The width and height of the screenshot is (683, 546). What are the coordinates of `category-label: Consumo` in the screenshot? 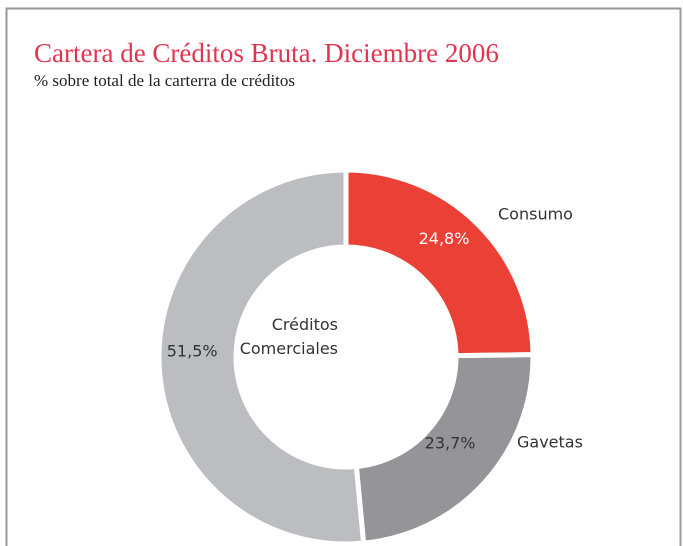 It's located at (535, 214).